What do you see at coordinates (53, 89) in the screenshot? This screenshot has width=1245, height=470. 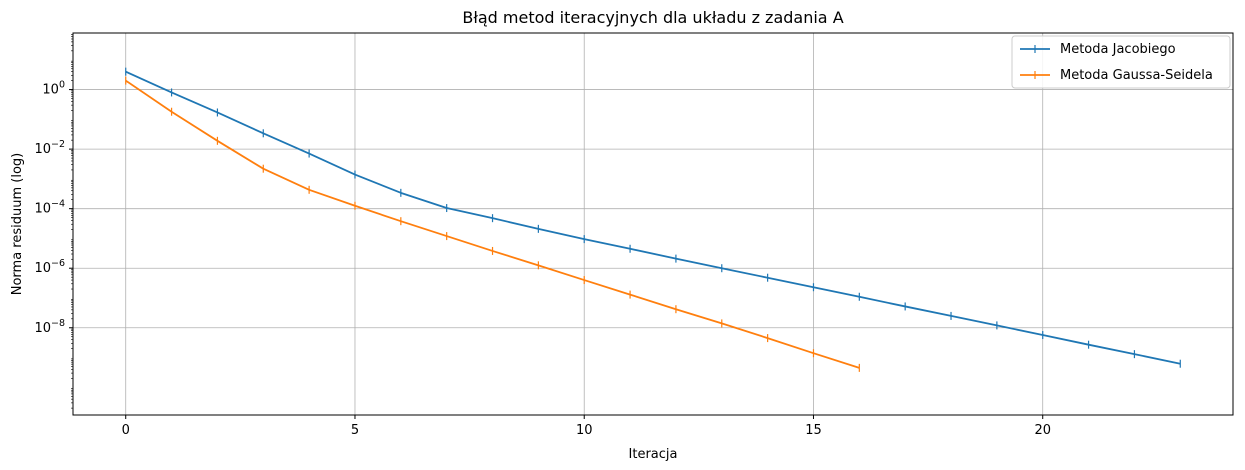 I see `y-tick-label: 10⁰` at bounding box center [53, 89].